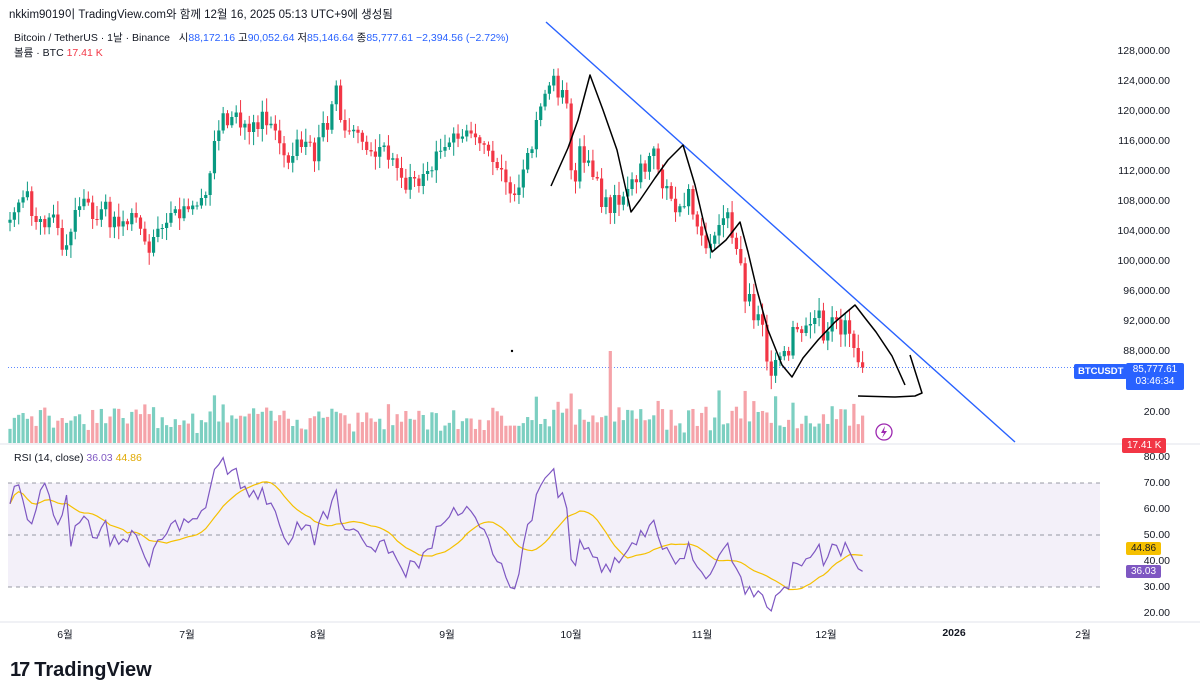  I want to click on symbol-label: Bitcoin / TetherUS · 1날 · Binance, so click(92, 38).